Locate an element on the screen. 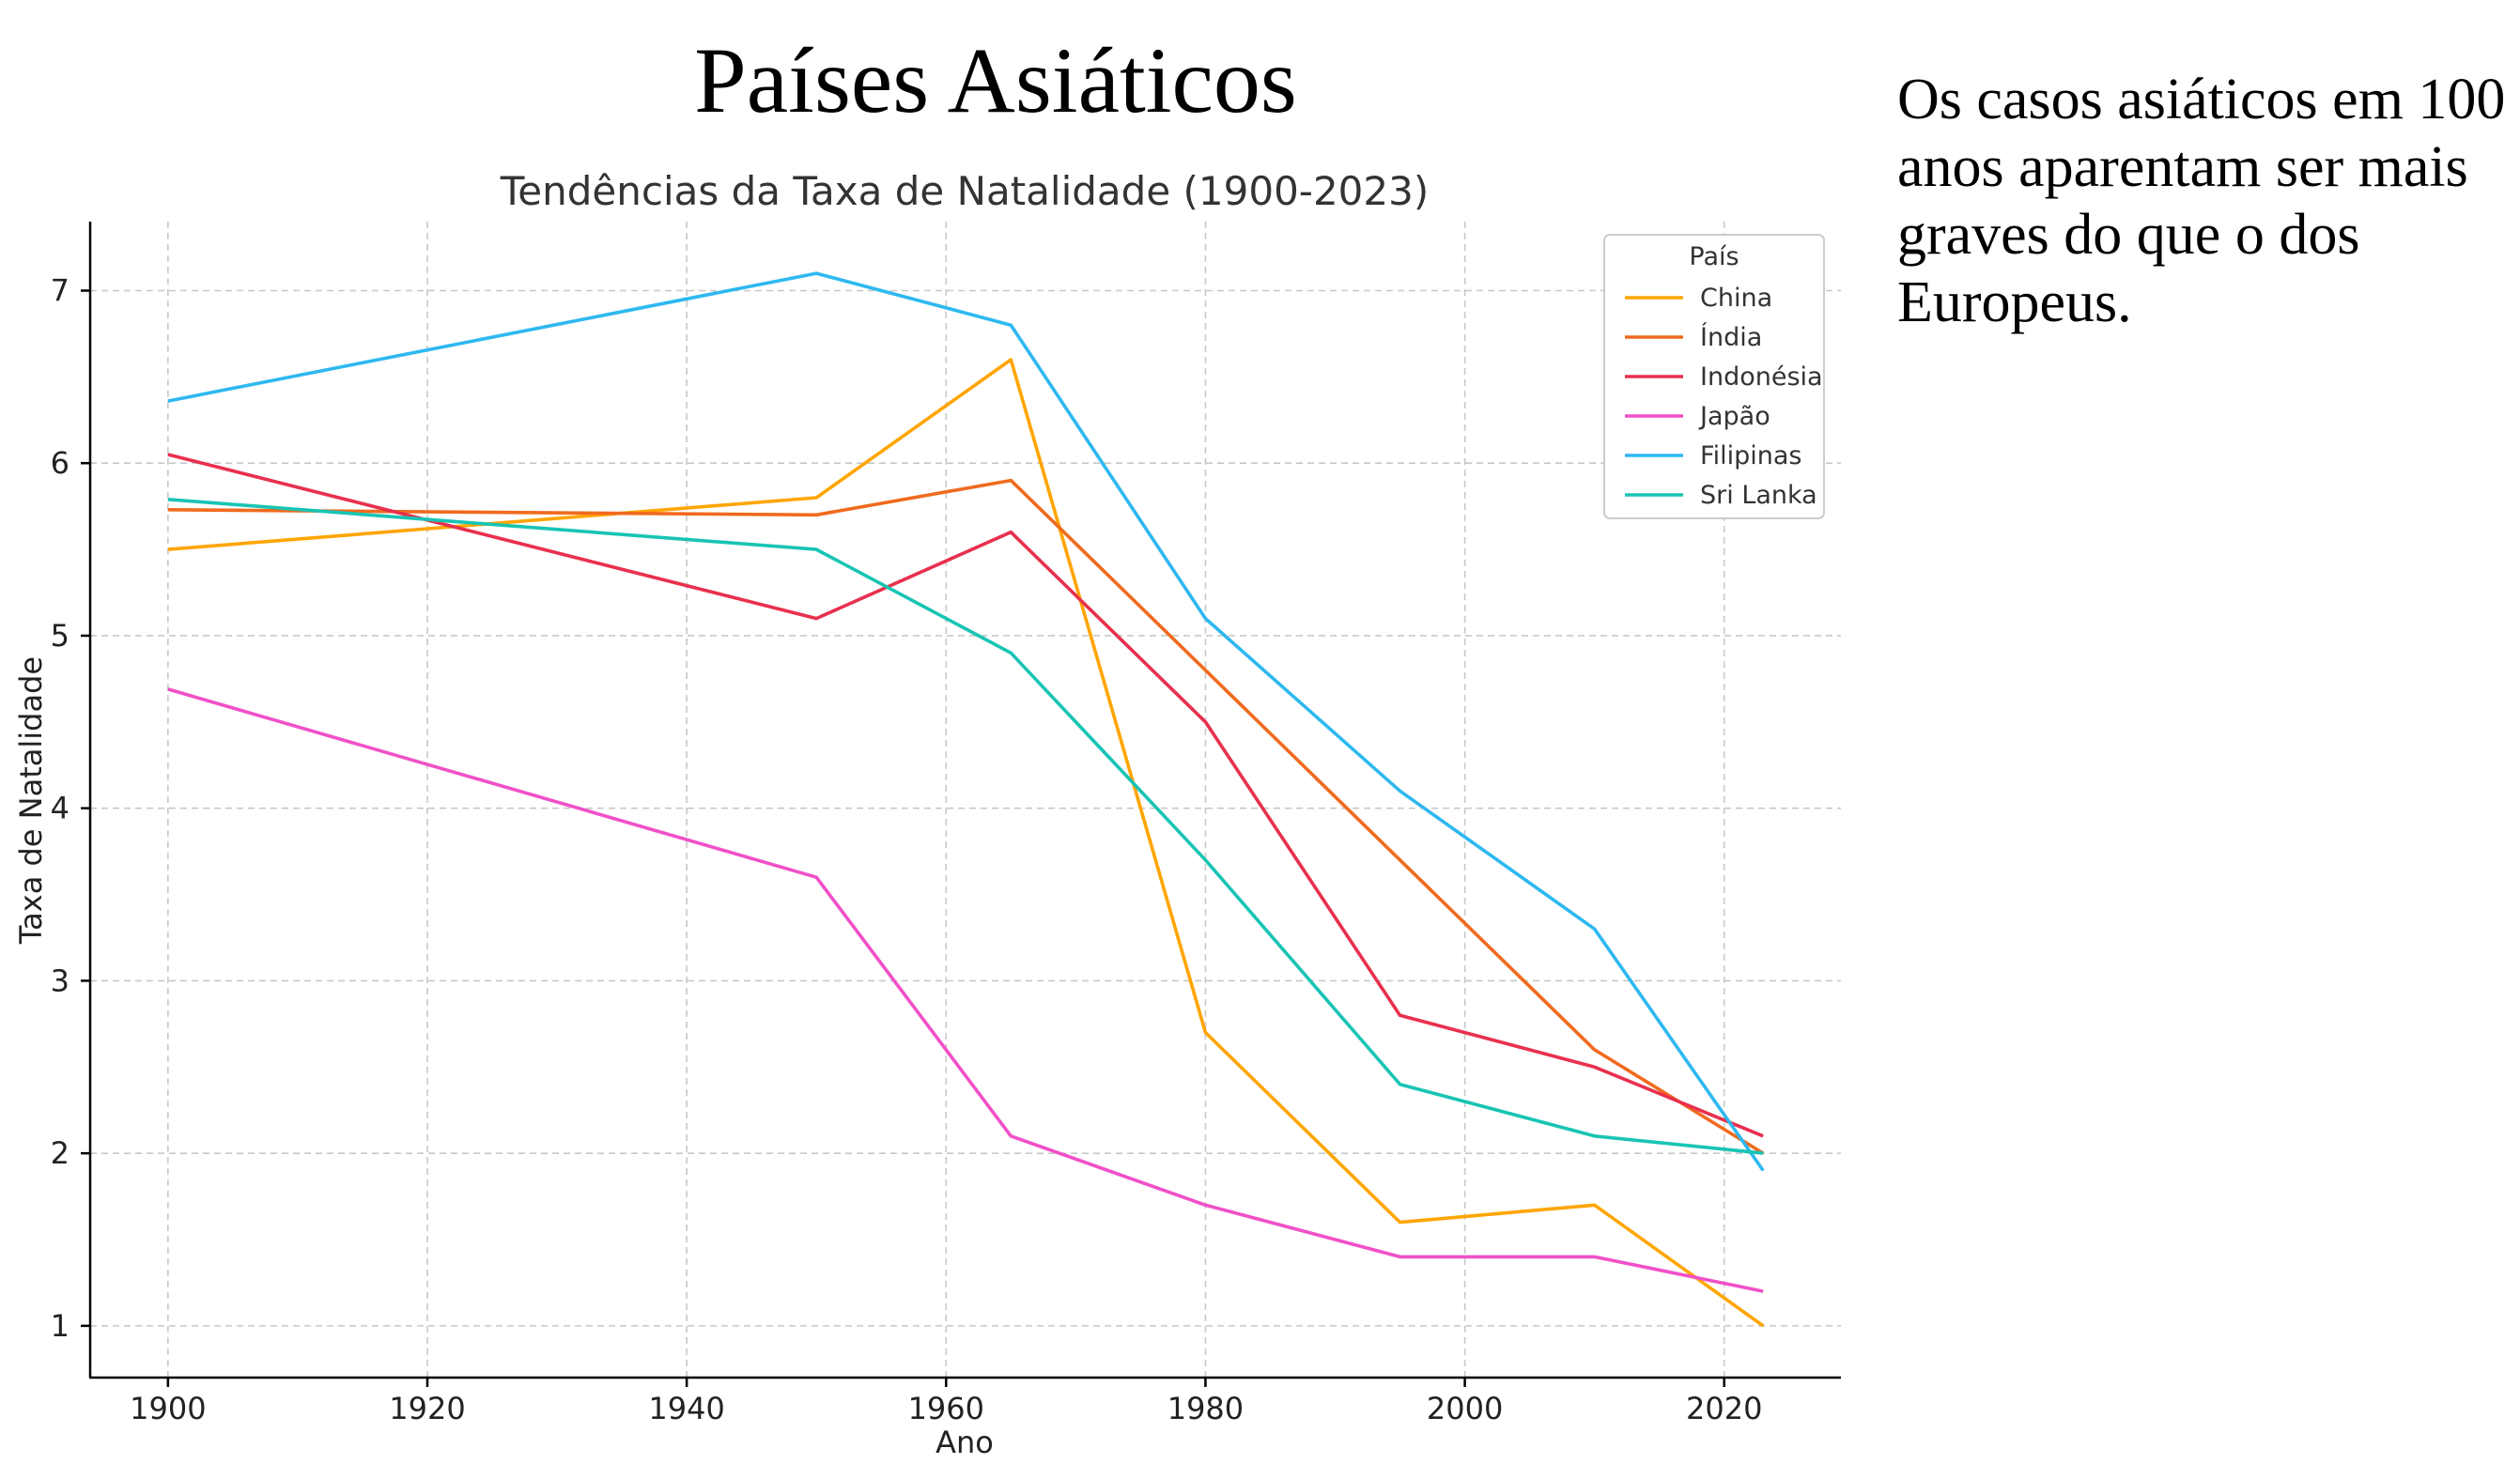  y-tick-label: 2 is located at coordinates (60, 1153).